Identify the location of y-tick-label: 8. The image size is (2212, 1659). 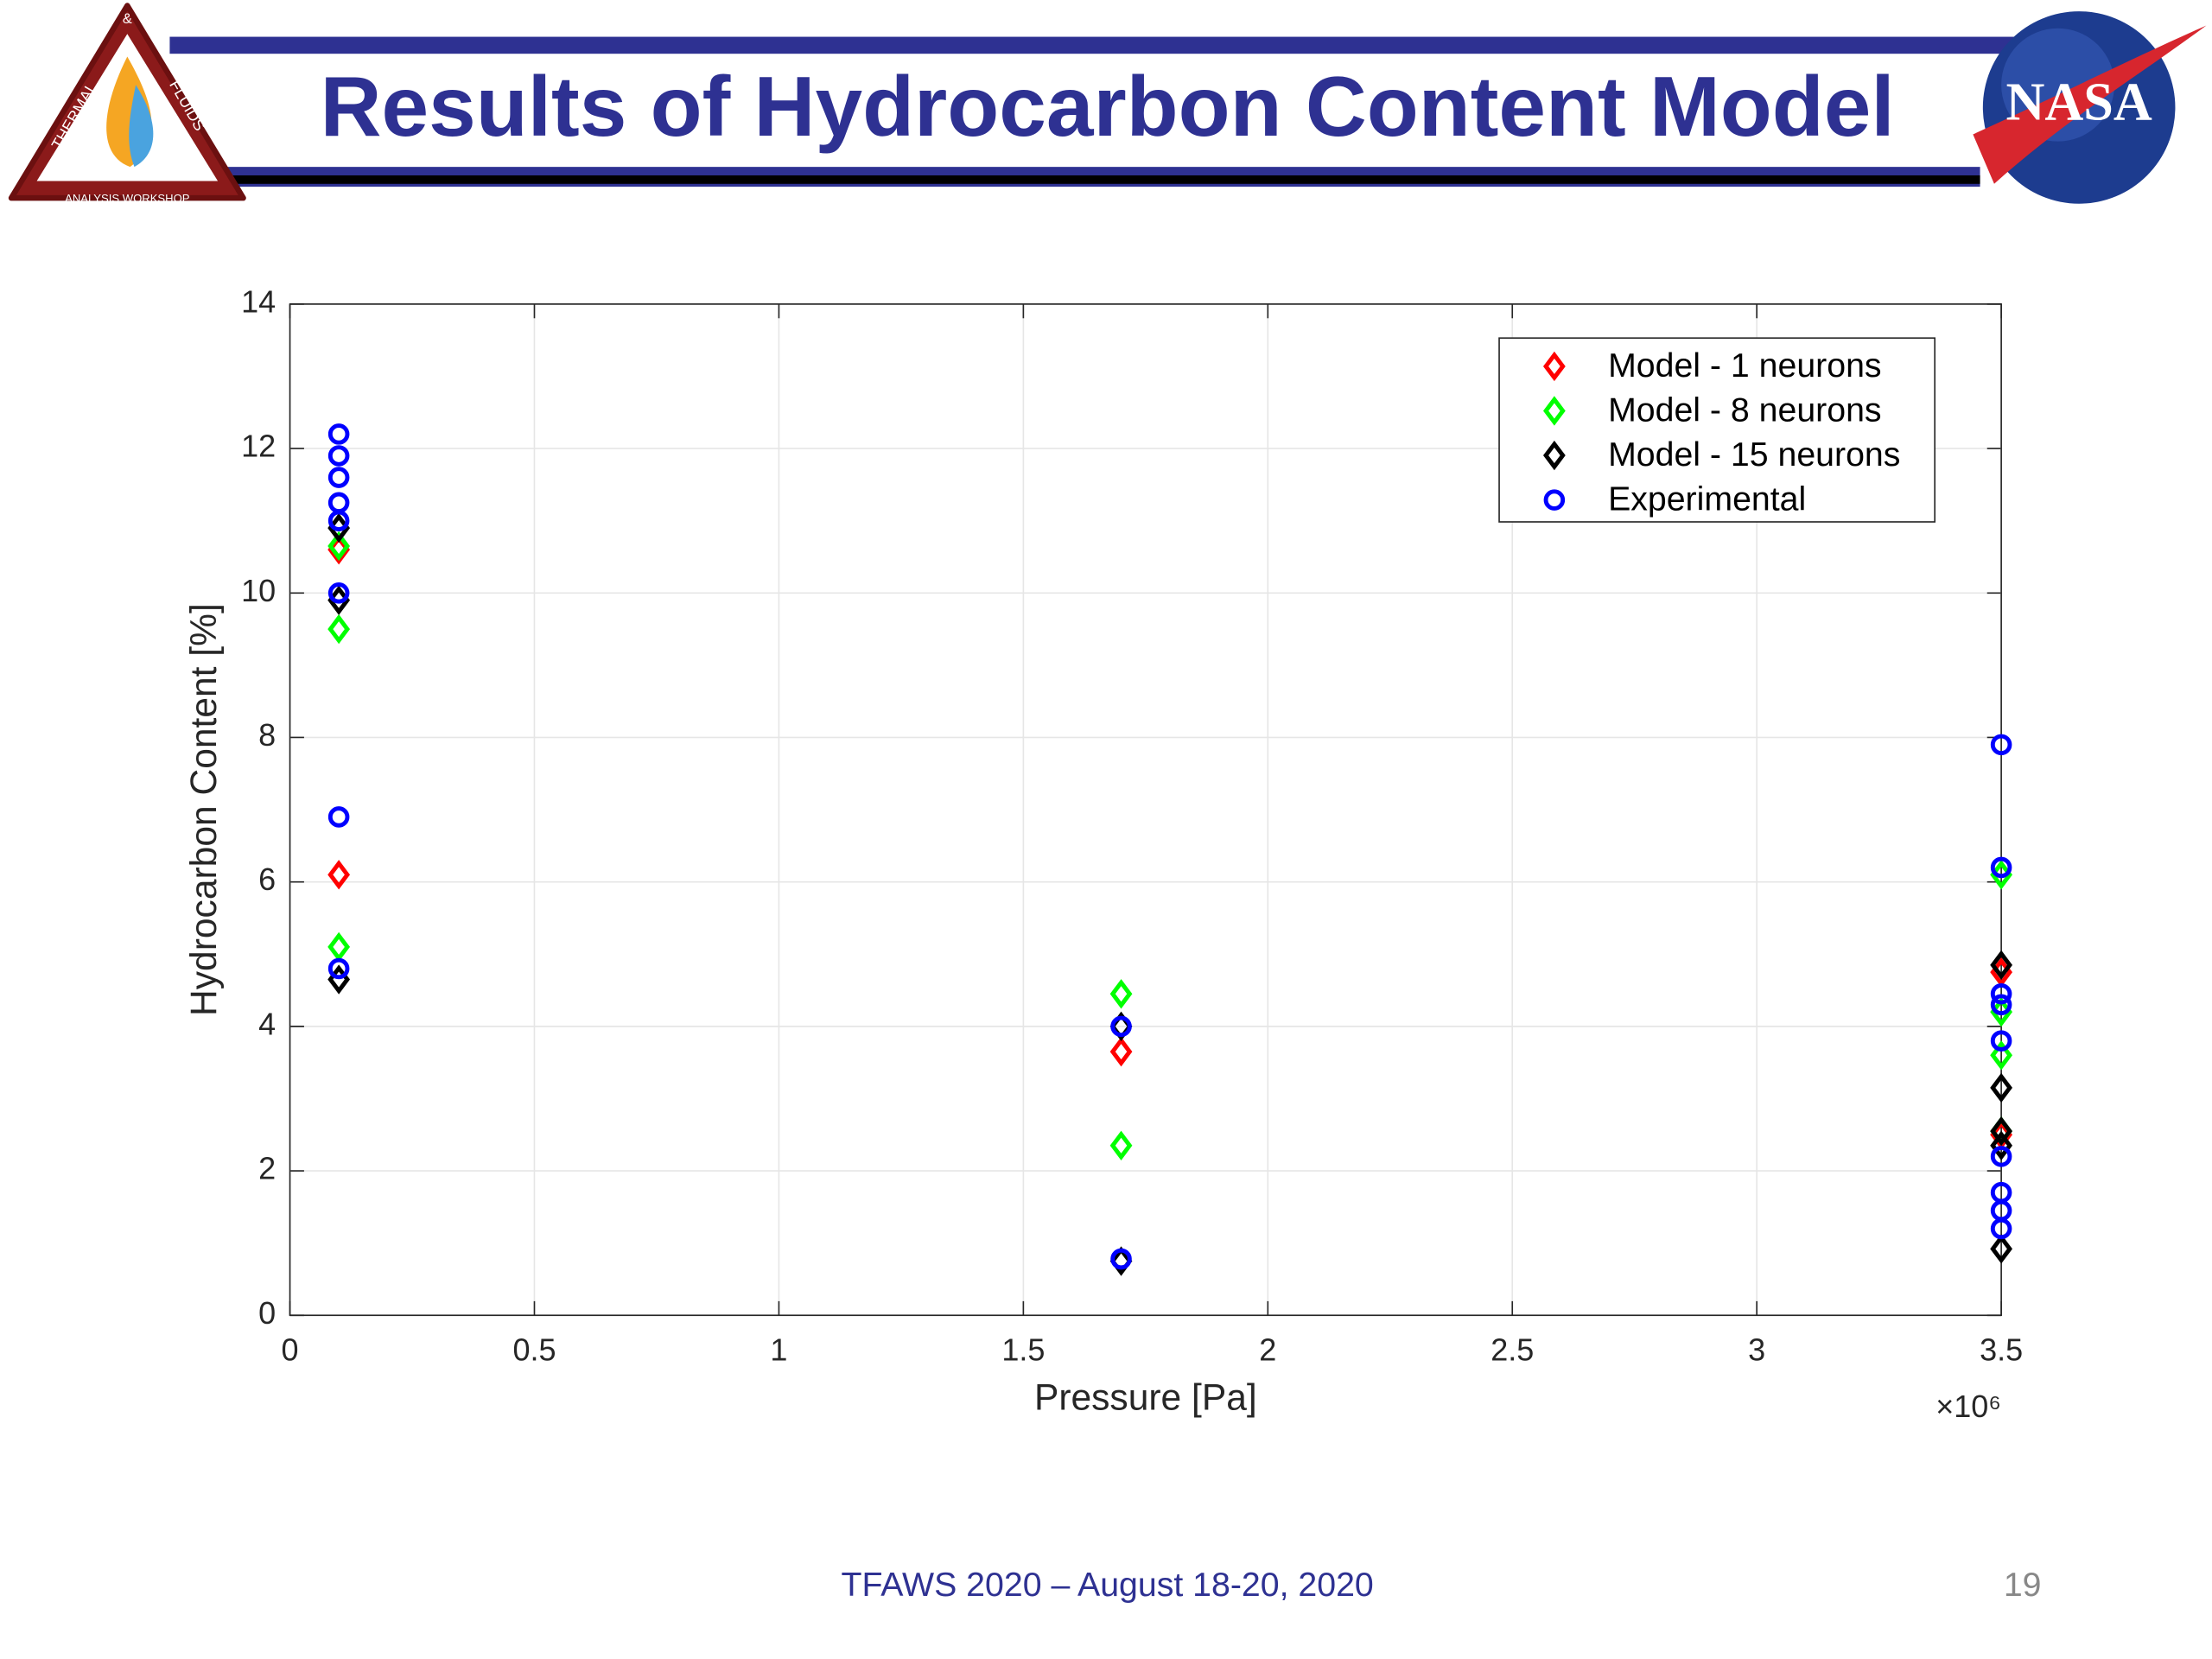
(267, 735).